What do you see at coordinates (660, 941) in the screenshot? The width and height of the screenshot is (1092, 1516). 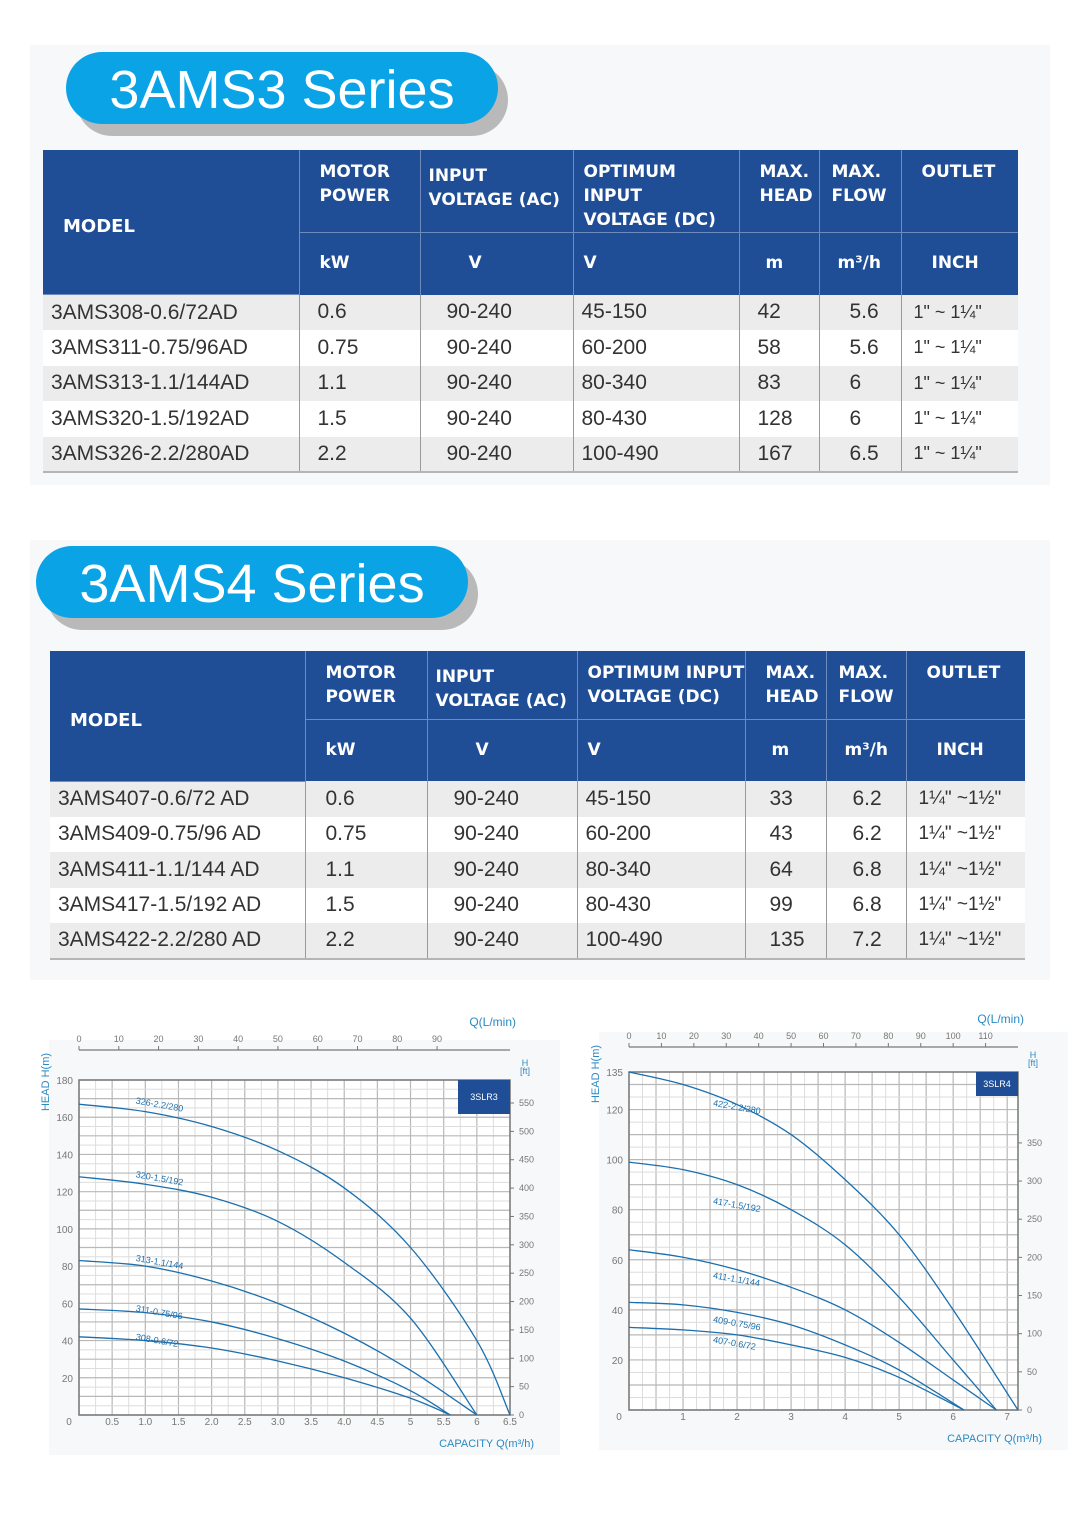 I see `cell-dc: 100-490` at bounding box center [660, 941].